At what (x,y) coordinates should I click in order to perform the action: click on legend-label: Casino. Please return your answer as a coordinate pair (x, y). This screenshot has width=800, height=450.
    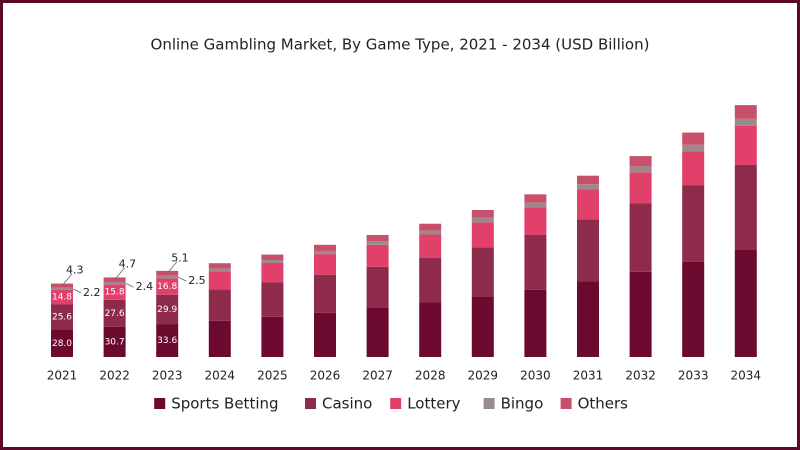
    Looking at the image, I should click on (347, 404).